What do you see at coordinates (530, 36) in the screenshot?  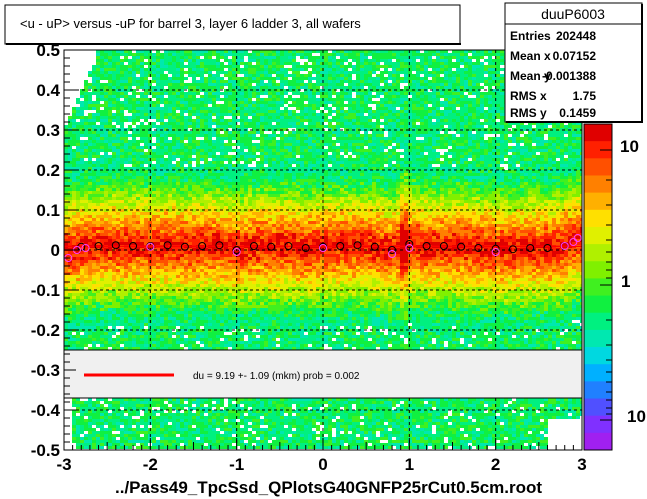 I see `stats-label-entries: Entries` at bounding box center [530, 36].